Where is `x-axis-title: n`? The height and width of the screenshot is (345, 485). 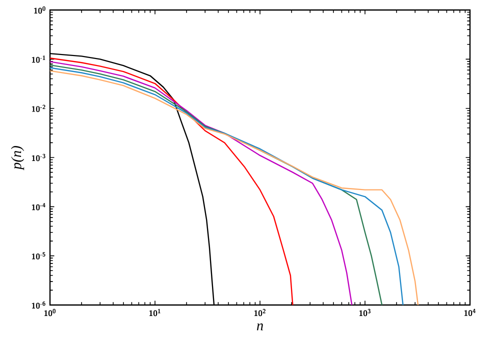 x-axis-title: n is located at coordinates (259, 326).